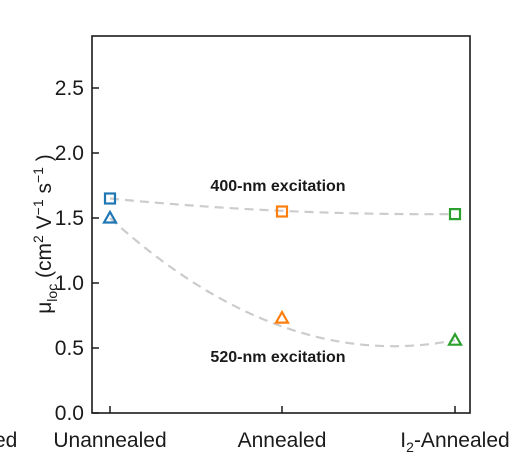  I want to click on y-label-v: V, so click(44, 225).